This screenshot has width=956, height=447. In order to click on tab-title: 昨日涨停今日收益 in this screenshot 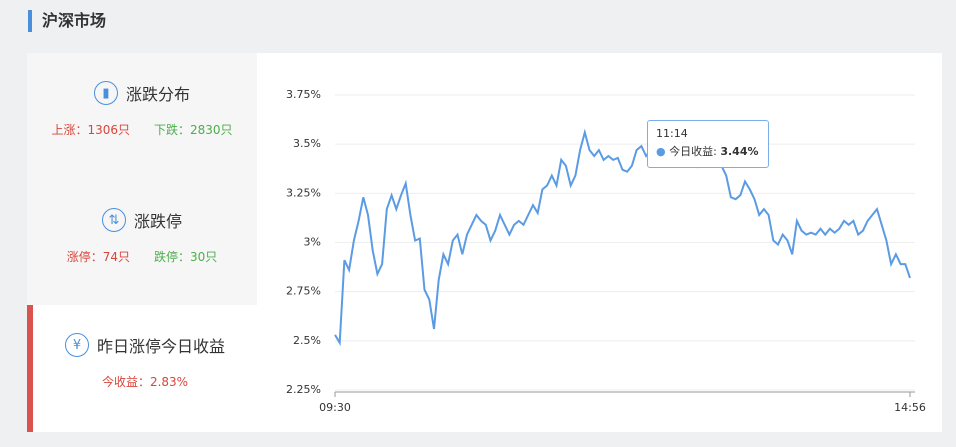, I will do `click(160, 346)`.